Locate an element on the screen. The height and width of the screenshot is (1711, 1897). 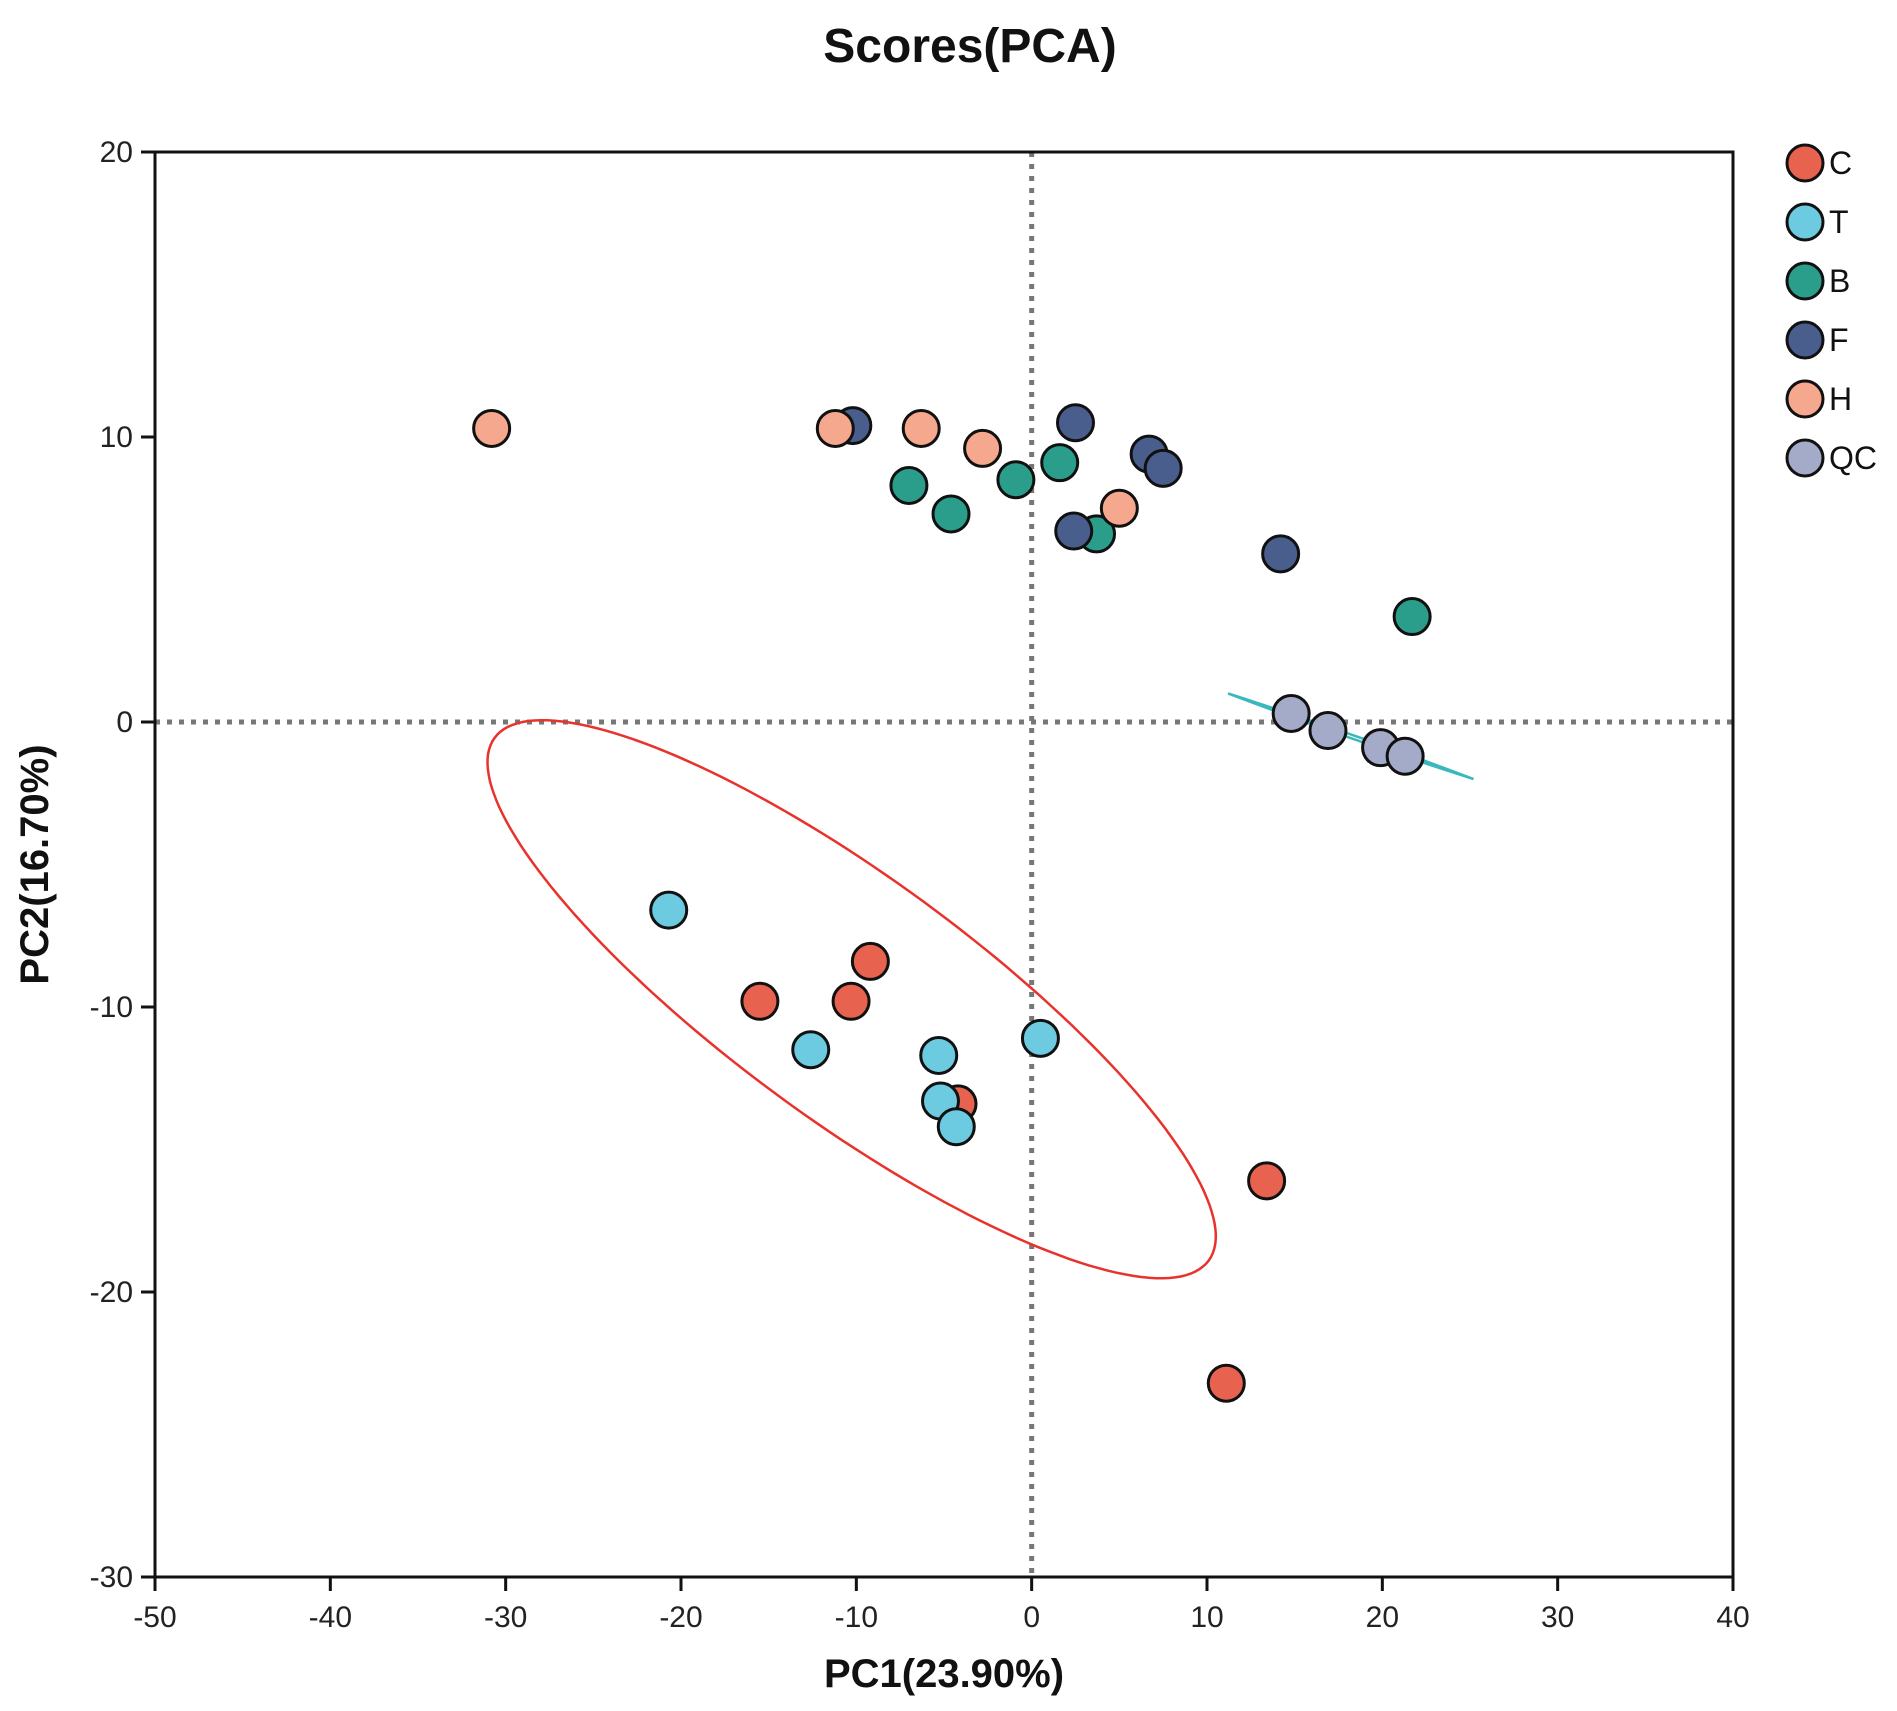
x-tick-label: -30 is located at coordinates (505, 1617).